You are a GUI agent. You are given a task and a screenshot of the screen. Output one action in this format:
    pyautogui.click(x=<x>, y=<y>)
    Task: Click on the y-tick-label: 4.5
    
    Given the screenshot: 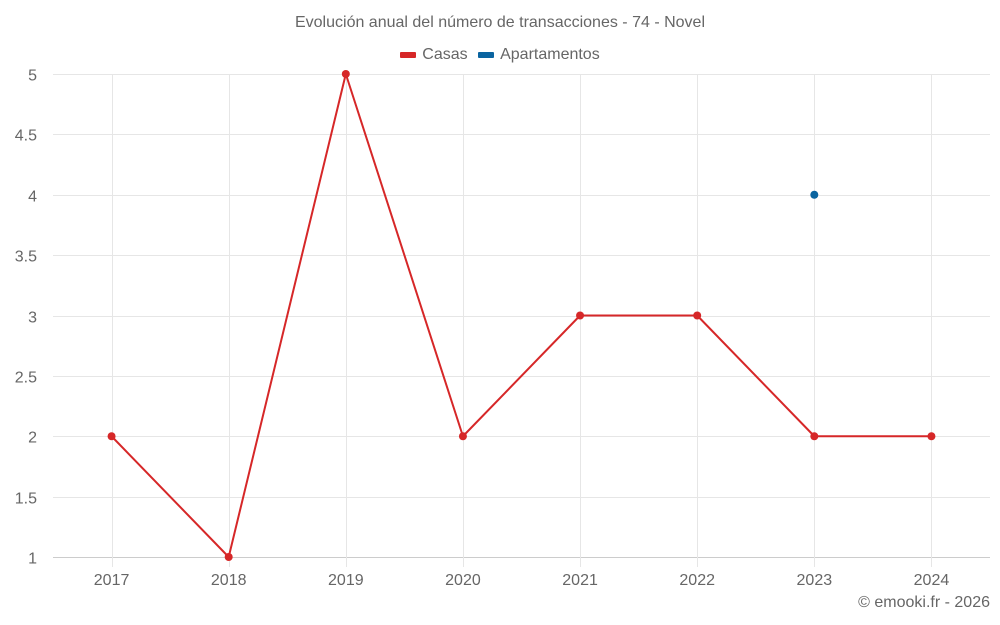 What is the action you would take?
    pyautogui.click(x=26, y=136)
    